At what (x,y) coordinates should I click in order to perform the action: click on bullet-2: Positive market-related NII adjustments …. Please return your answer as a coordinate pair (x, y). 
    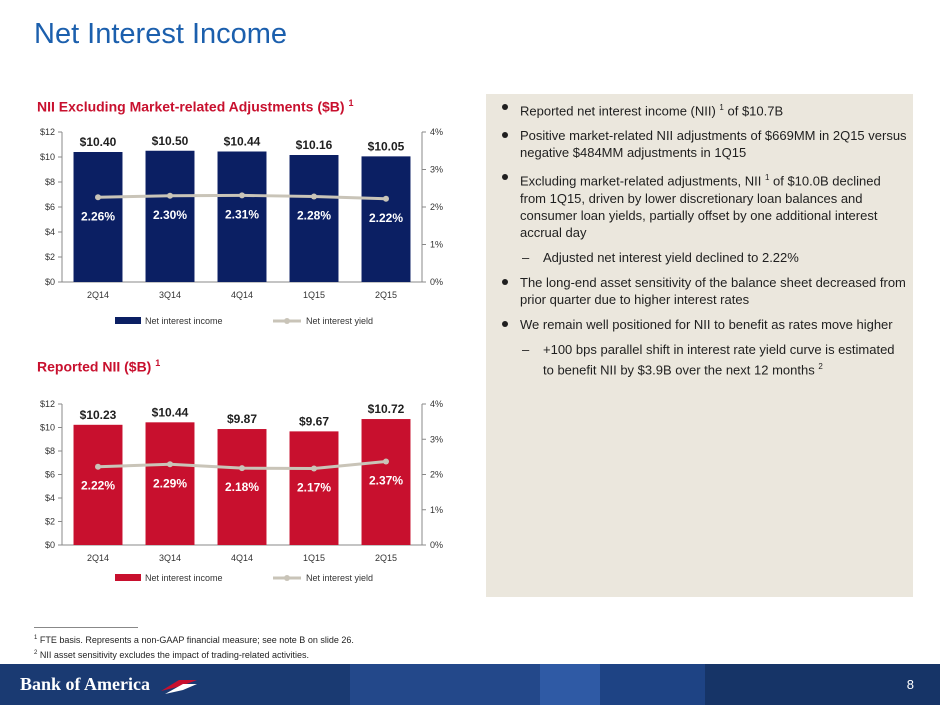
    Looking at the image, I should click on (703, 144).